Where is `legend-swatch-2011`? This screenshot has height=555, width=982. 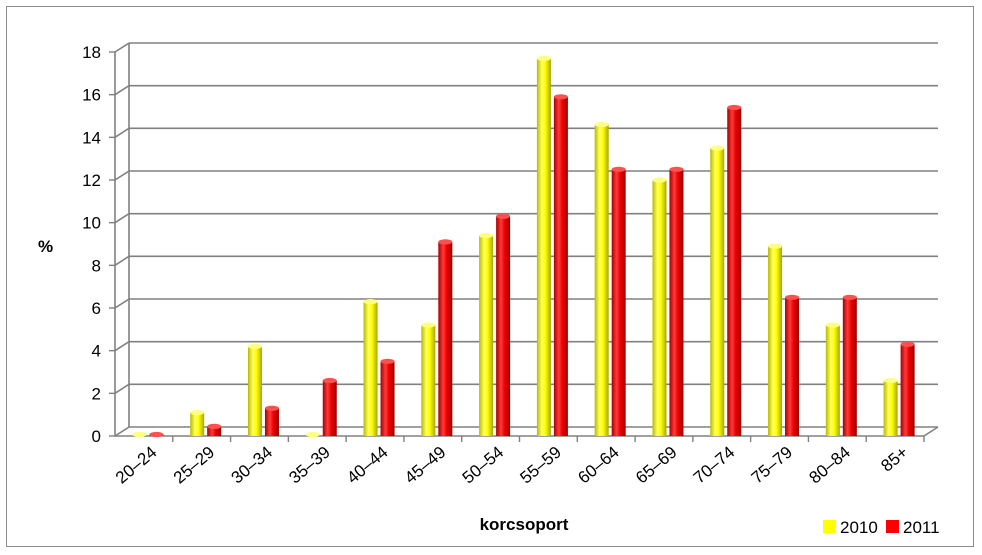
legend-swatch-2011 is located at coordinates (892, 526).